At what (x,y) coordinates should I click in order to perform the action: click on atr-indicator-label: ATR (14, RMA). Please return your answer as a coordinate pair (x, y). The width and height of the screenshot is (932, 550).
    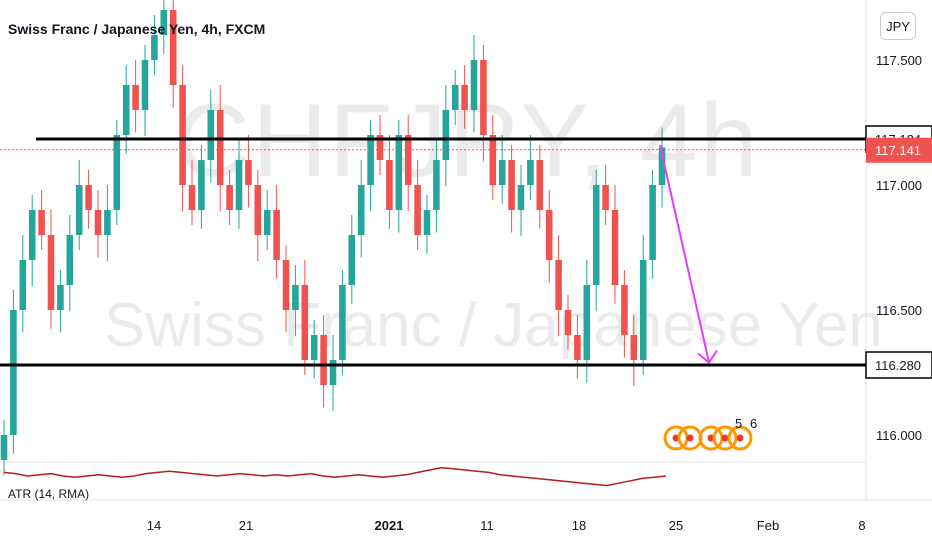
    Looking at the image, I should click on (49, 494).